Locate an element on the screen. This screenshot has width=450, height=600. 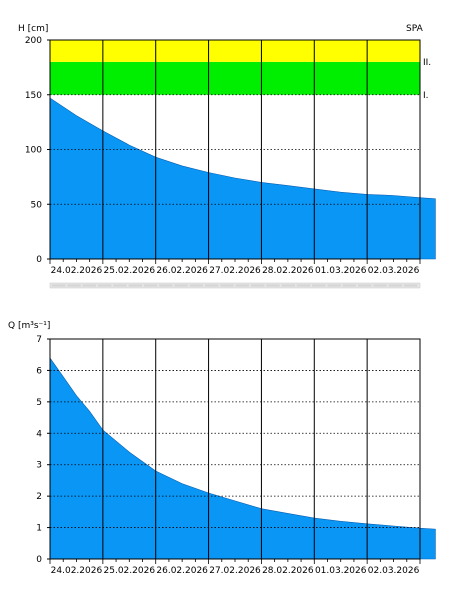
horizontal-scrollbar is located at coordinates (235, 285).